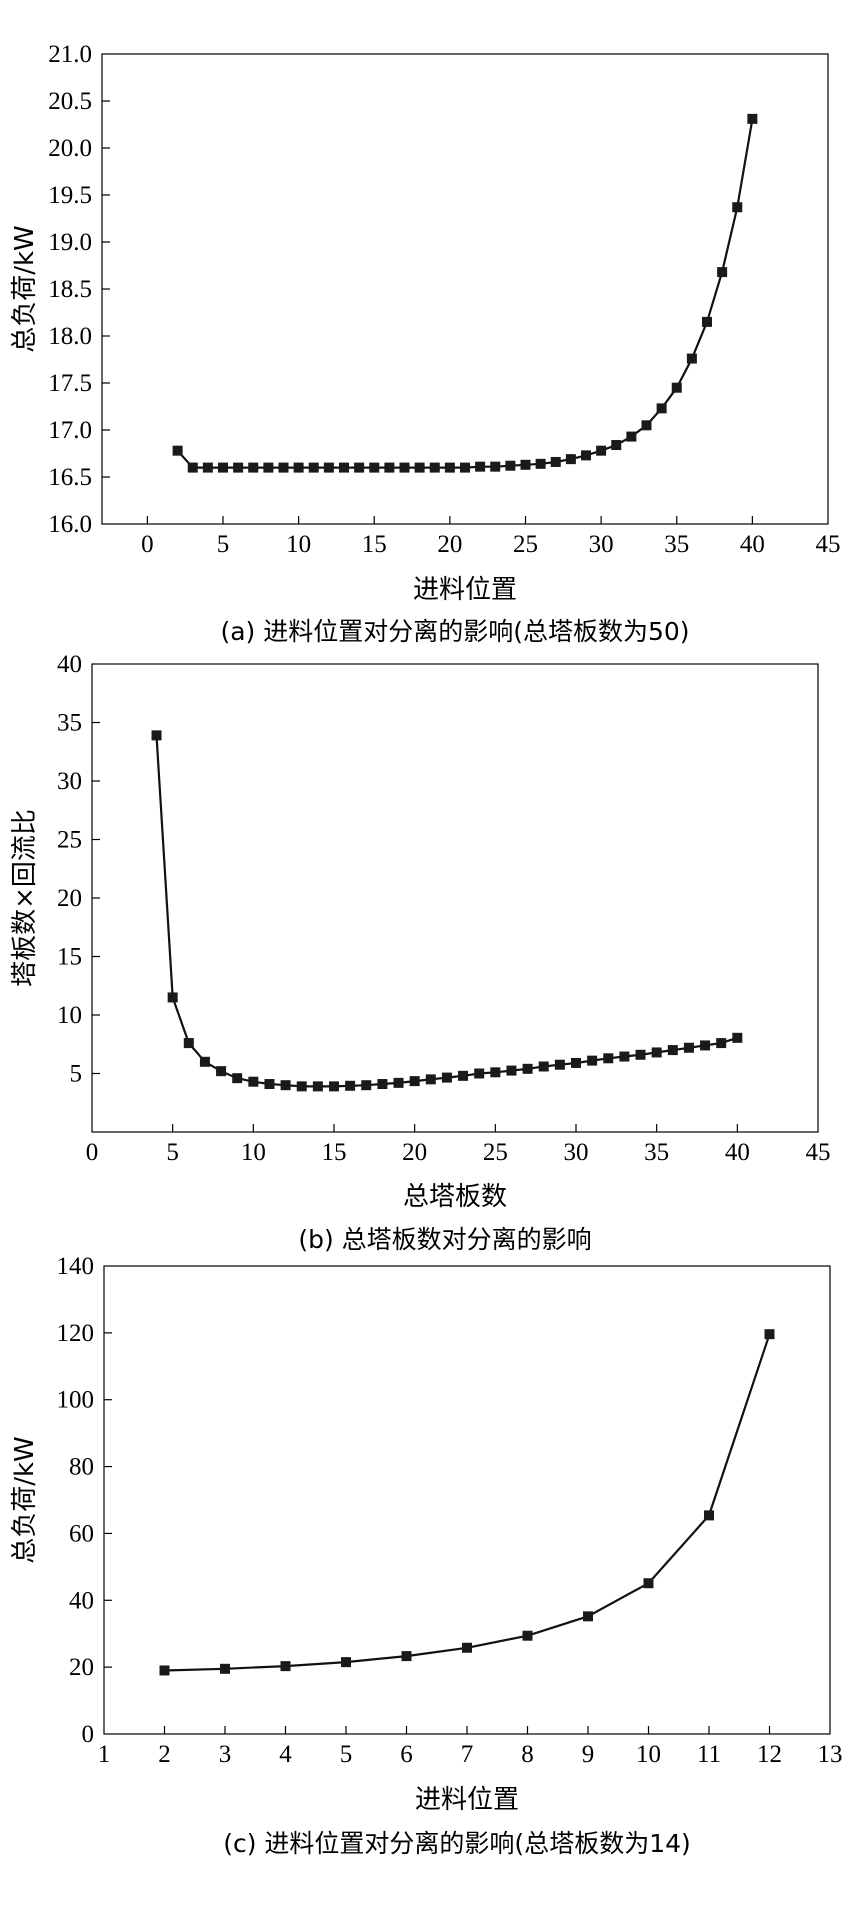 Image resolution: width=849 pixels, height=1918 pixels. I want to click on y-tick-label: 20.5, so click(70, 101).